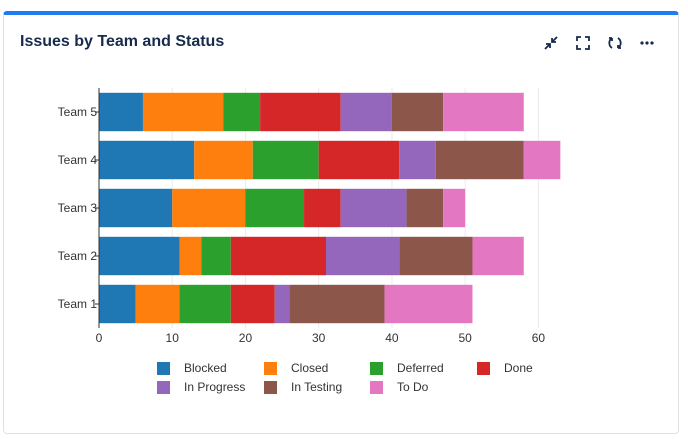  I want to click on x-tick-label: 10, so click(173, 338).